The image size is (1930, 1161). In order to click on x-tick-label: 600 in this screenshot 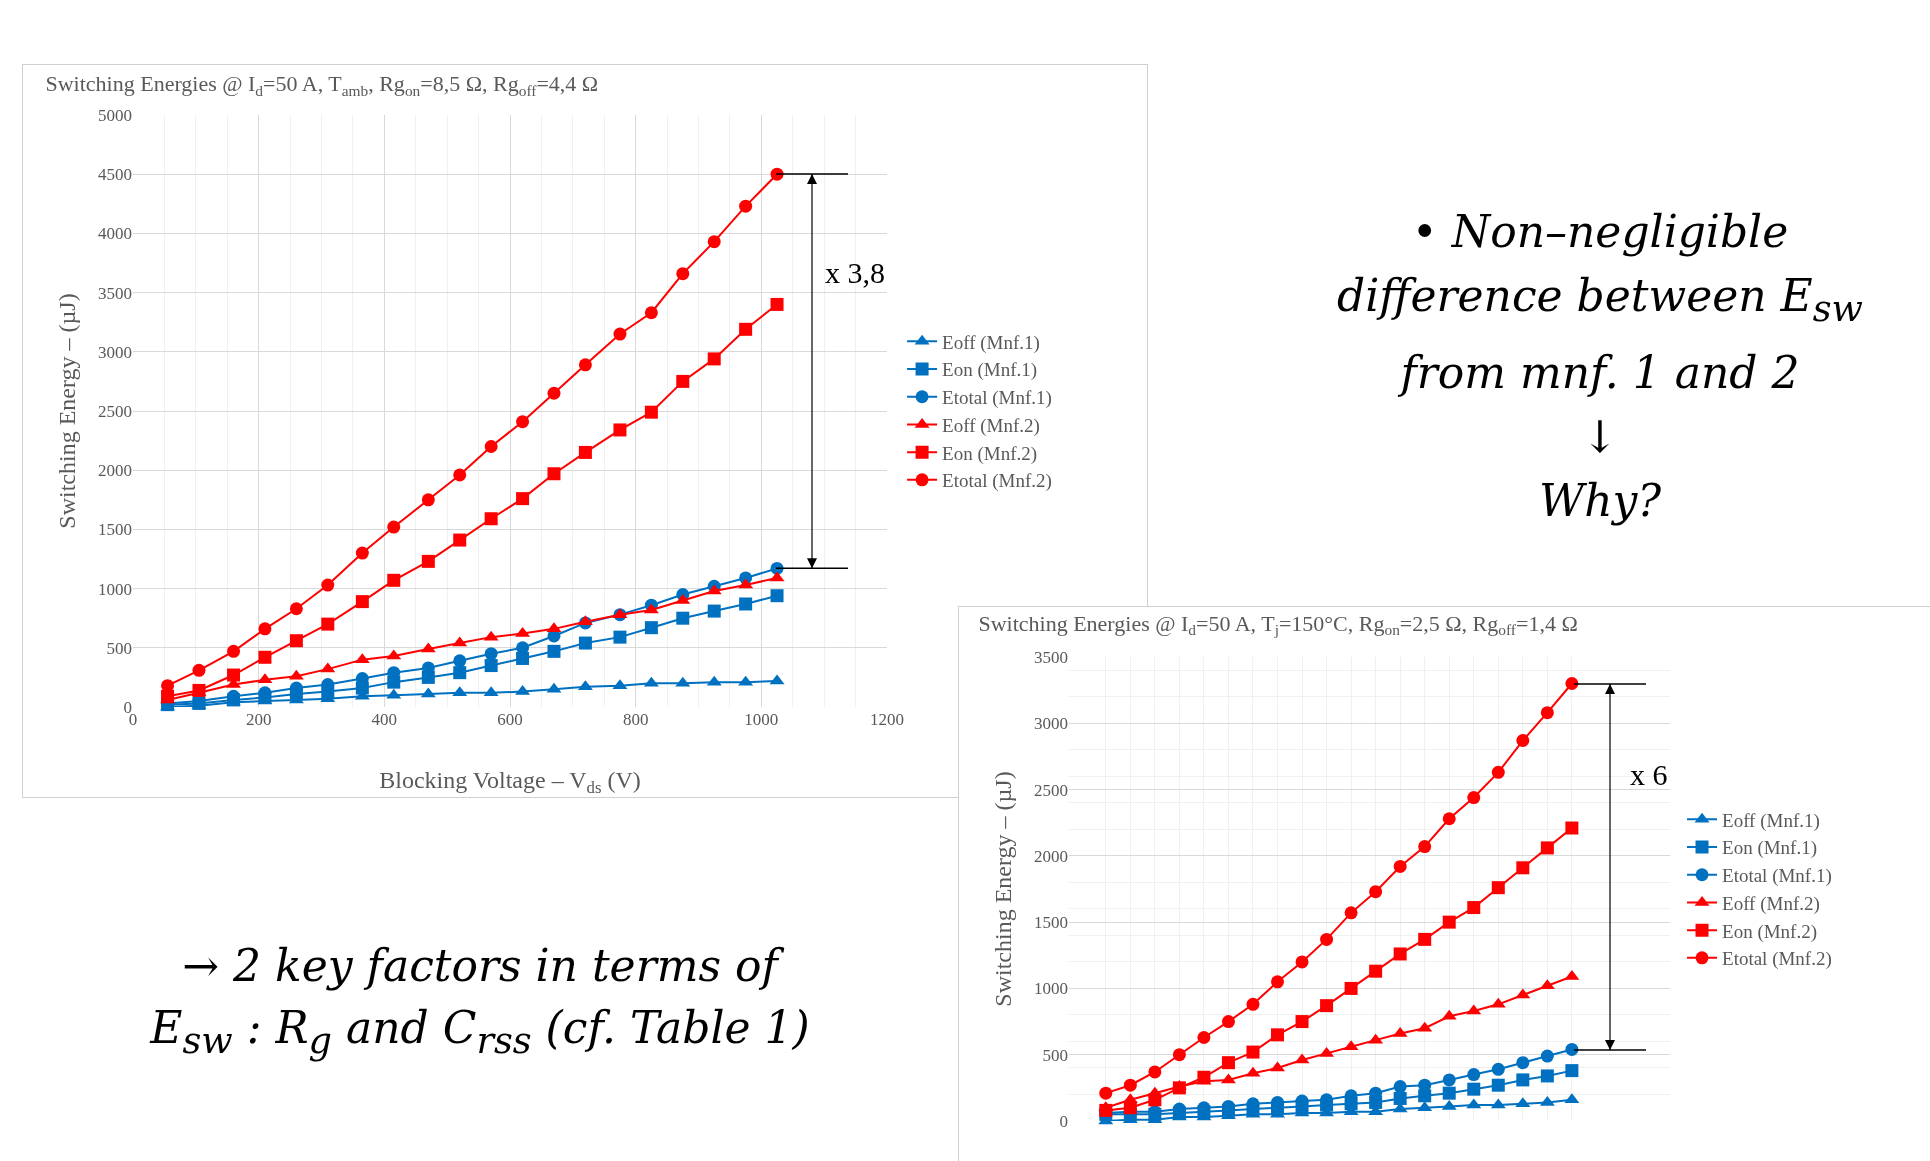, I will do `click(510, 719)`.